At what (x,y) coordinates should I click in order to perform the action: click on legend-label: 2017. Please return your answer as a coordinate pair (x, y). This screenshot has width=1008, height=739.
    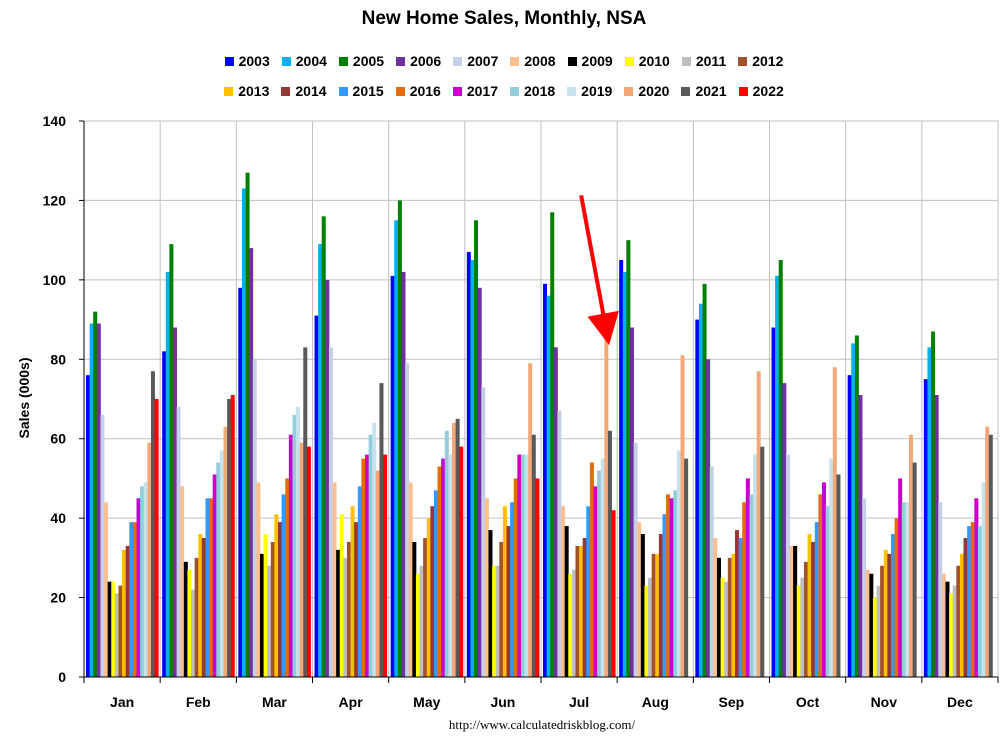
    Looking at the image, I should click on (482, 91).